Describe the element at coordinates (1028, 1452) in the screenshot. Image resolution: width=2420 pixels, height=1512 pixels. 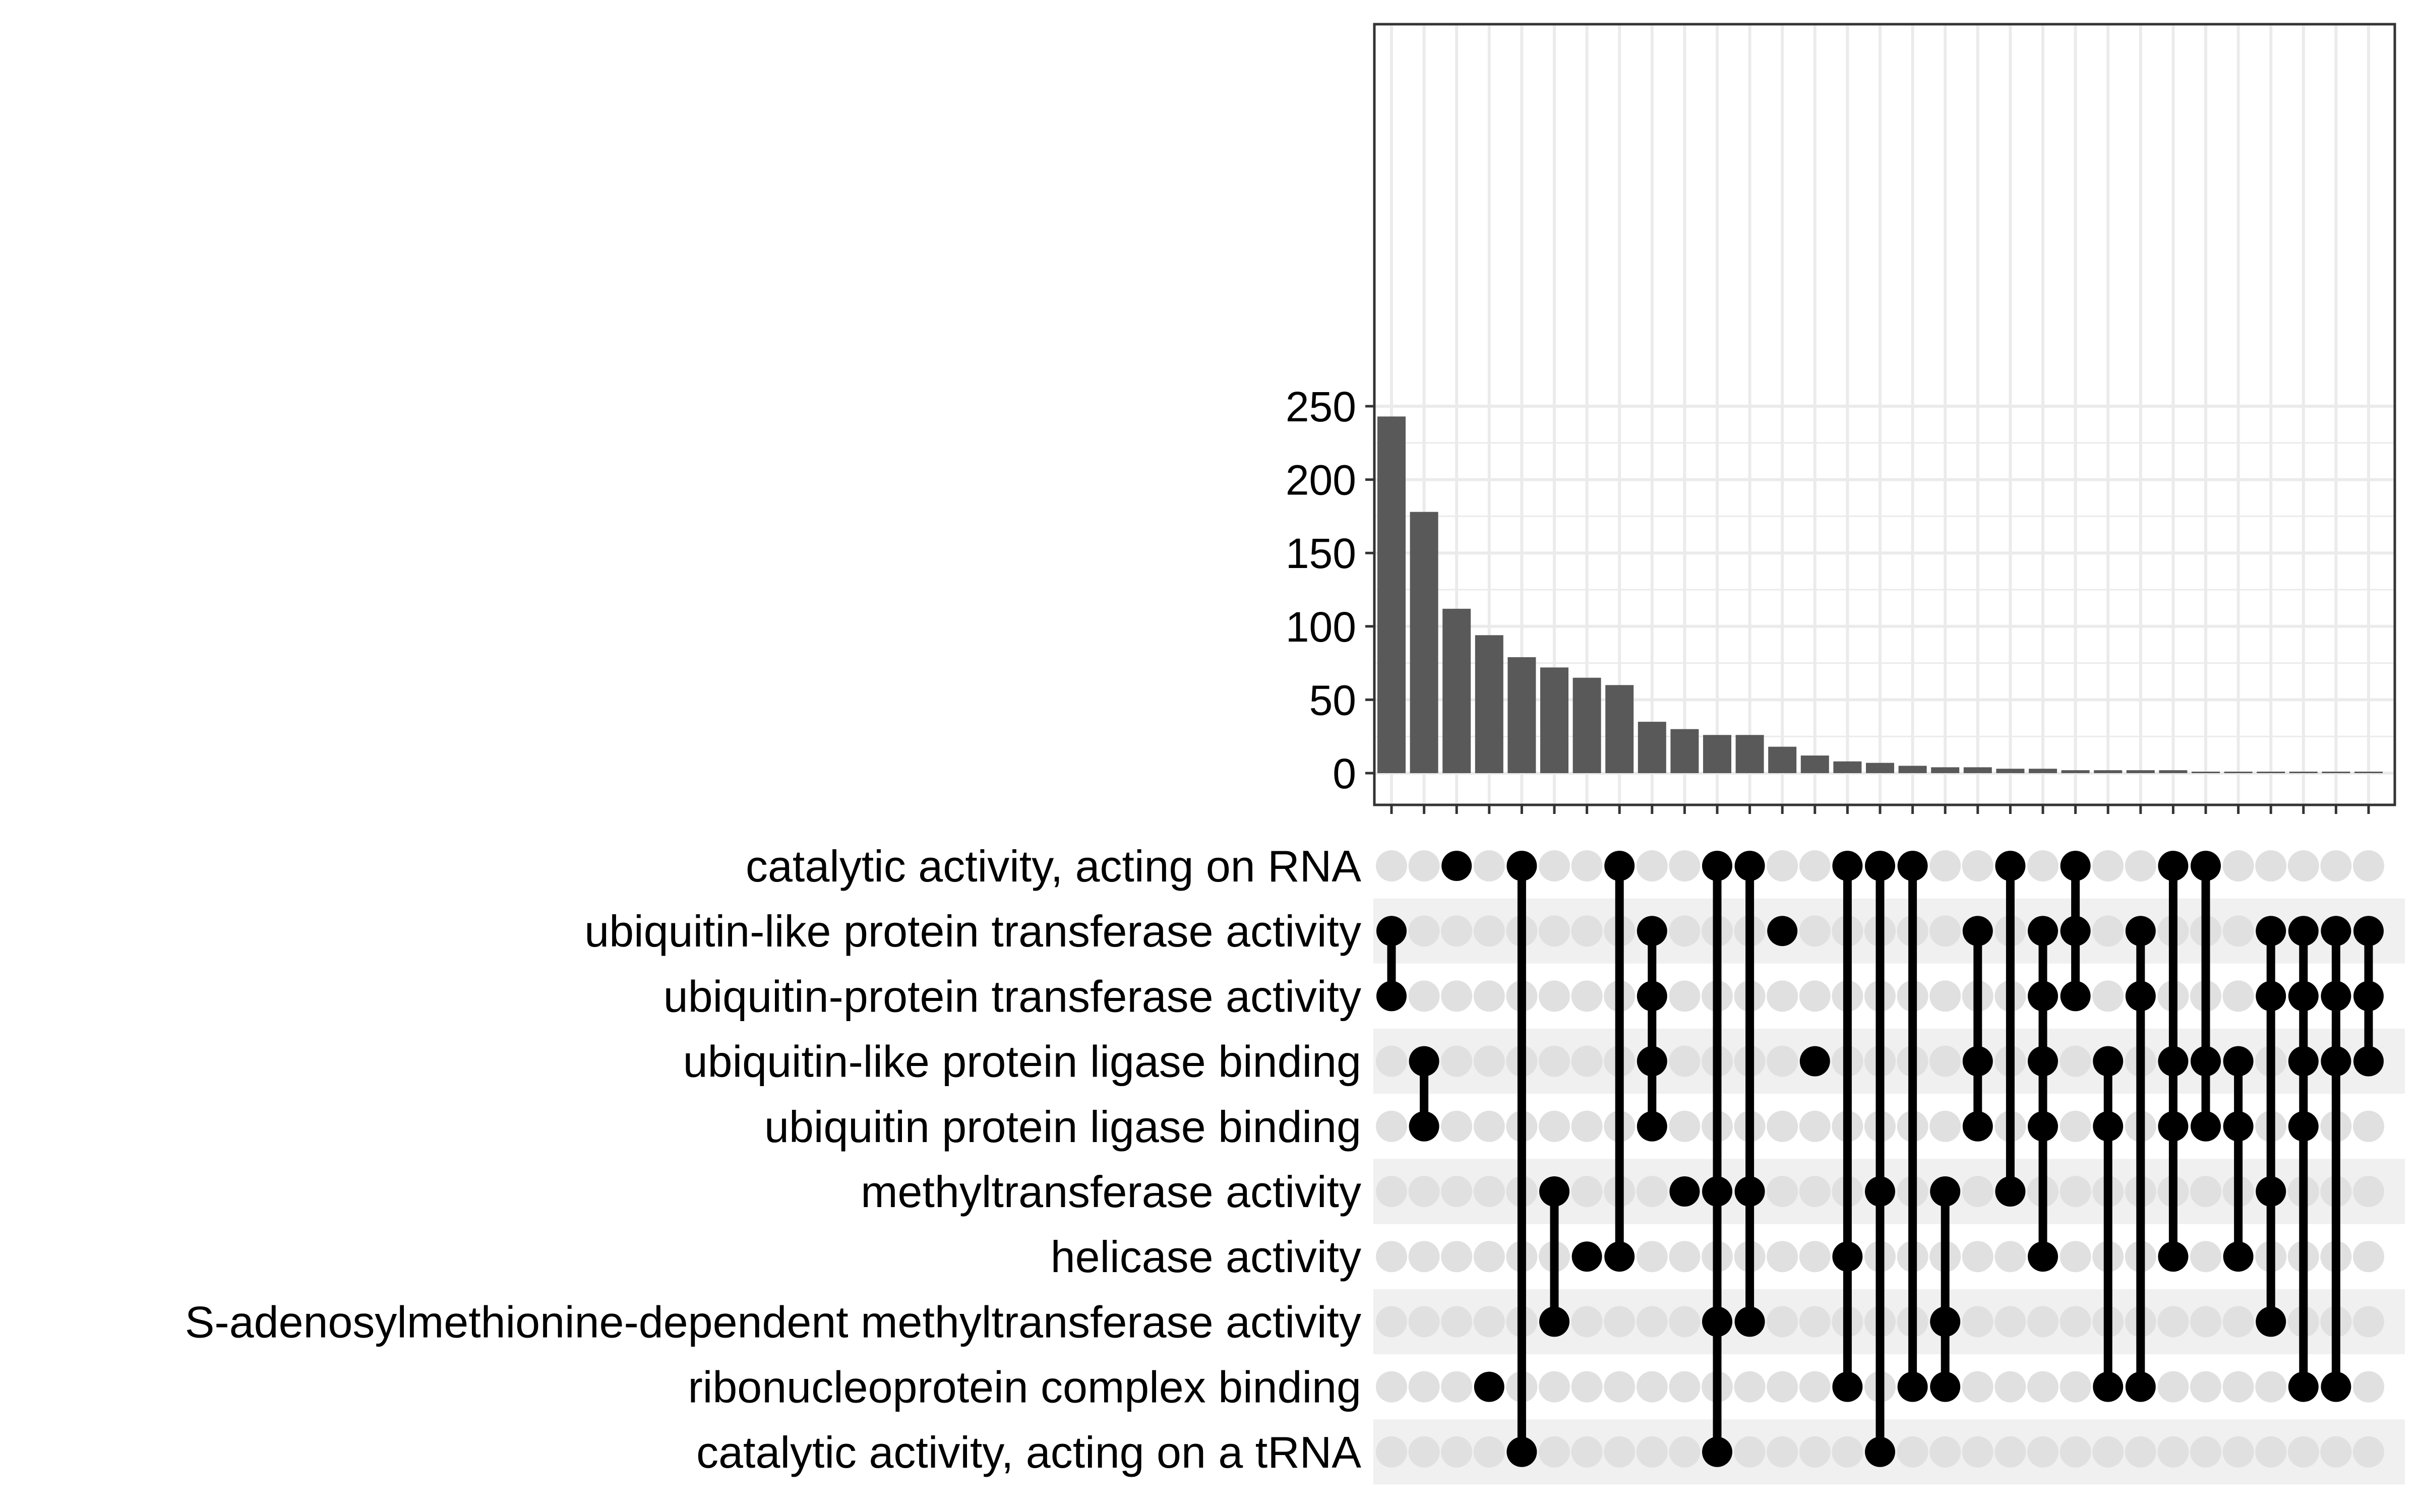
I see `set-label: catalytic activity, acting on a tRNA` at that location.